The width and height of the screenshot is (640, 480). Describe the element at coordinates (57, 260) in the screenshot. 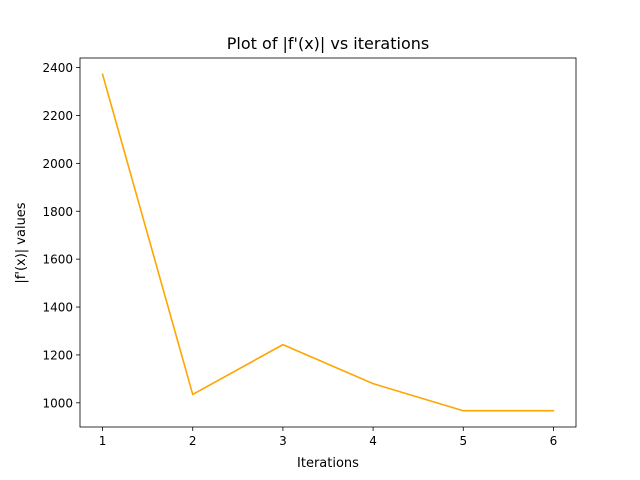

I see `y-tick-label: 1600` at that location.